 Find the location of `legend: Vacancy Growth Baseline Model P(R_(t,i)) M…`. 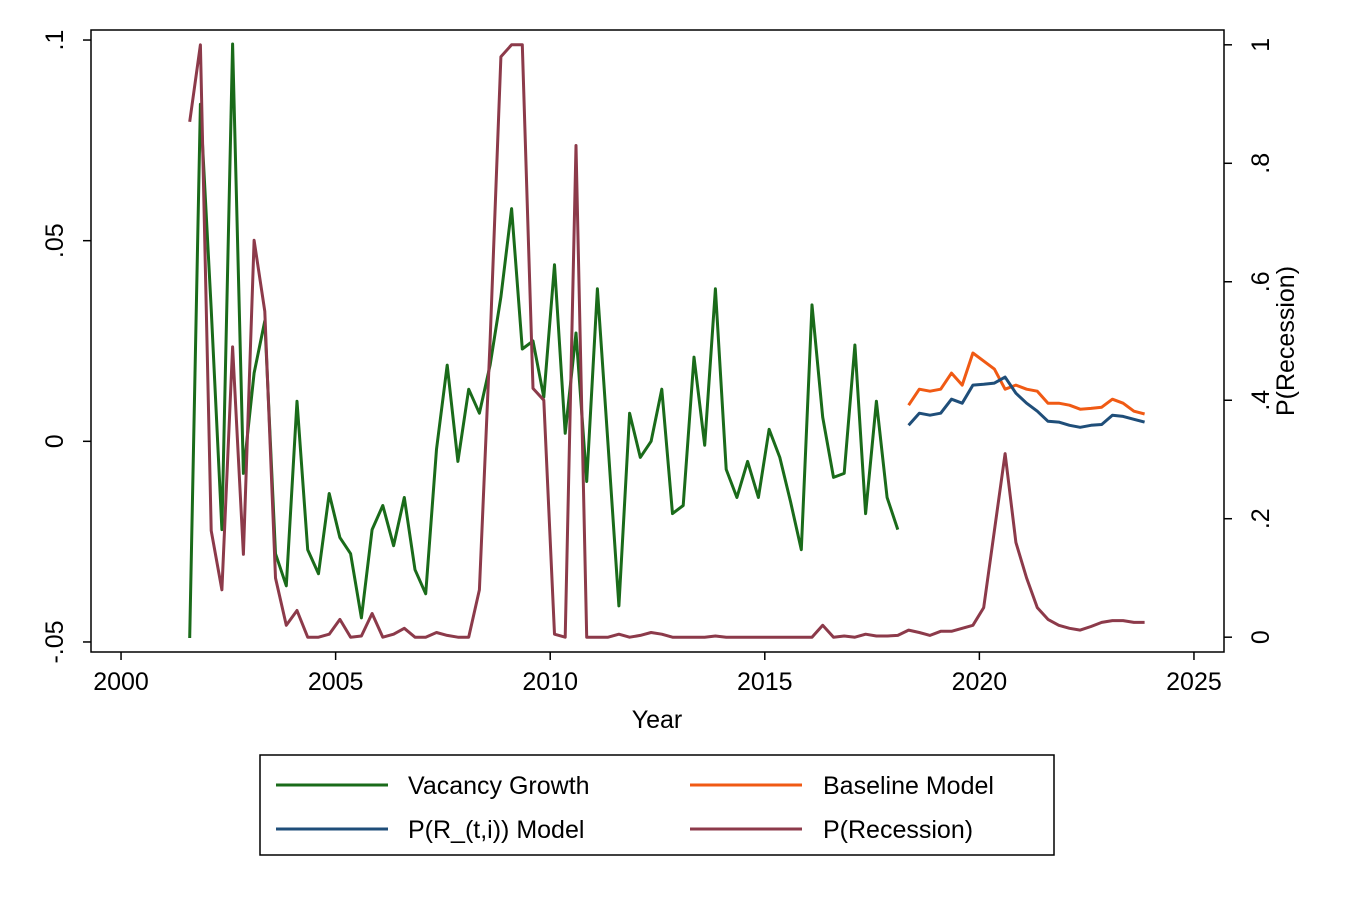

legend: Vacancy Growth Baseline Model P(R_(t,i)) M… is located at coordinates (657, 805).